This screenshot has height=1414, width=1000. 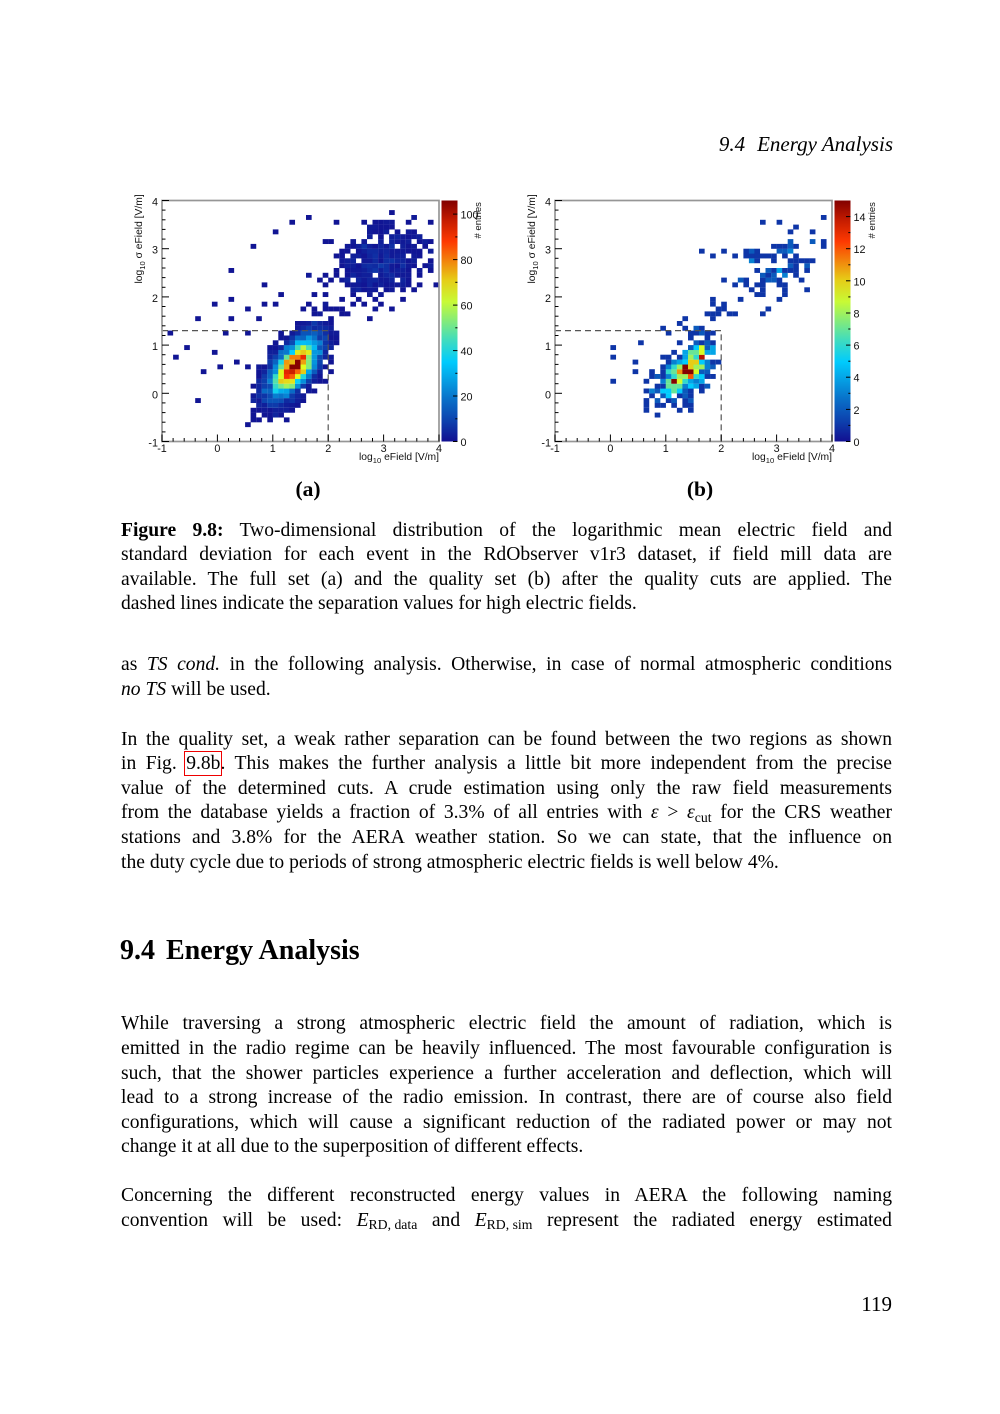 What do you see at coordinates (860, 250) in the screenshot?
I see `svg-text: 12` at bounding box center [860, 250].